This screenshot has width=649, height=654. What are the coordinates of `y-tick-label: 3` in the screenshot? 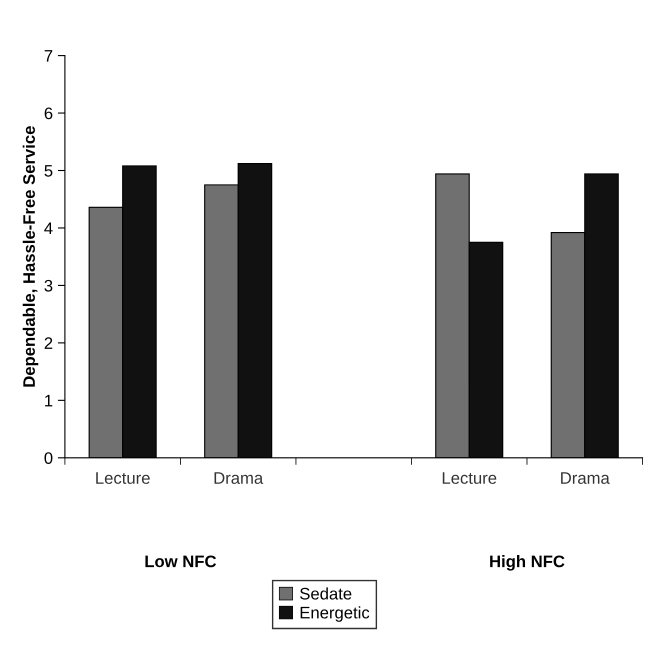 It's located at (48, 286).